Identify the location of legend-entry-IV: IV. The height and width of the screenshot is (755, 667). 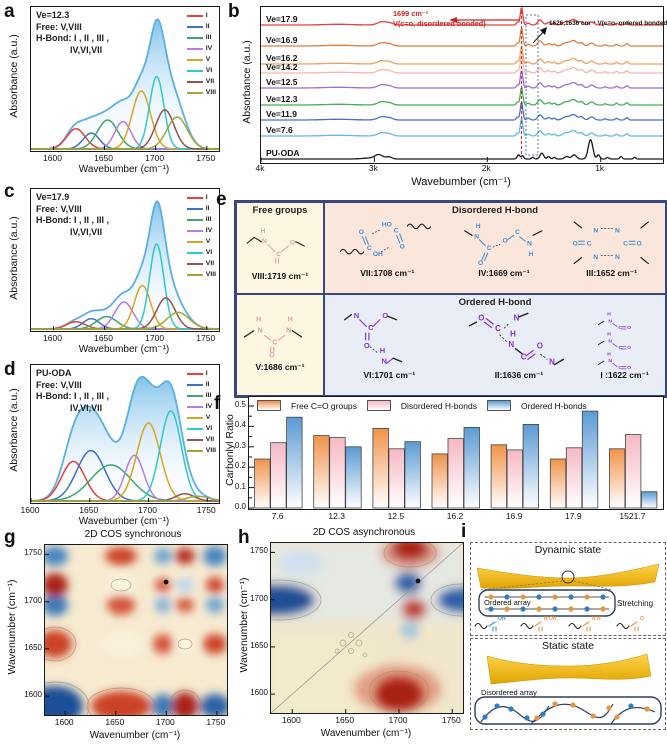
(201, 230).